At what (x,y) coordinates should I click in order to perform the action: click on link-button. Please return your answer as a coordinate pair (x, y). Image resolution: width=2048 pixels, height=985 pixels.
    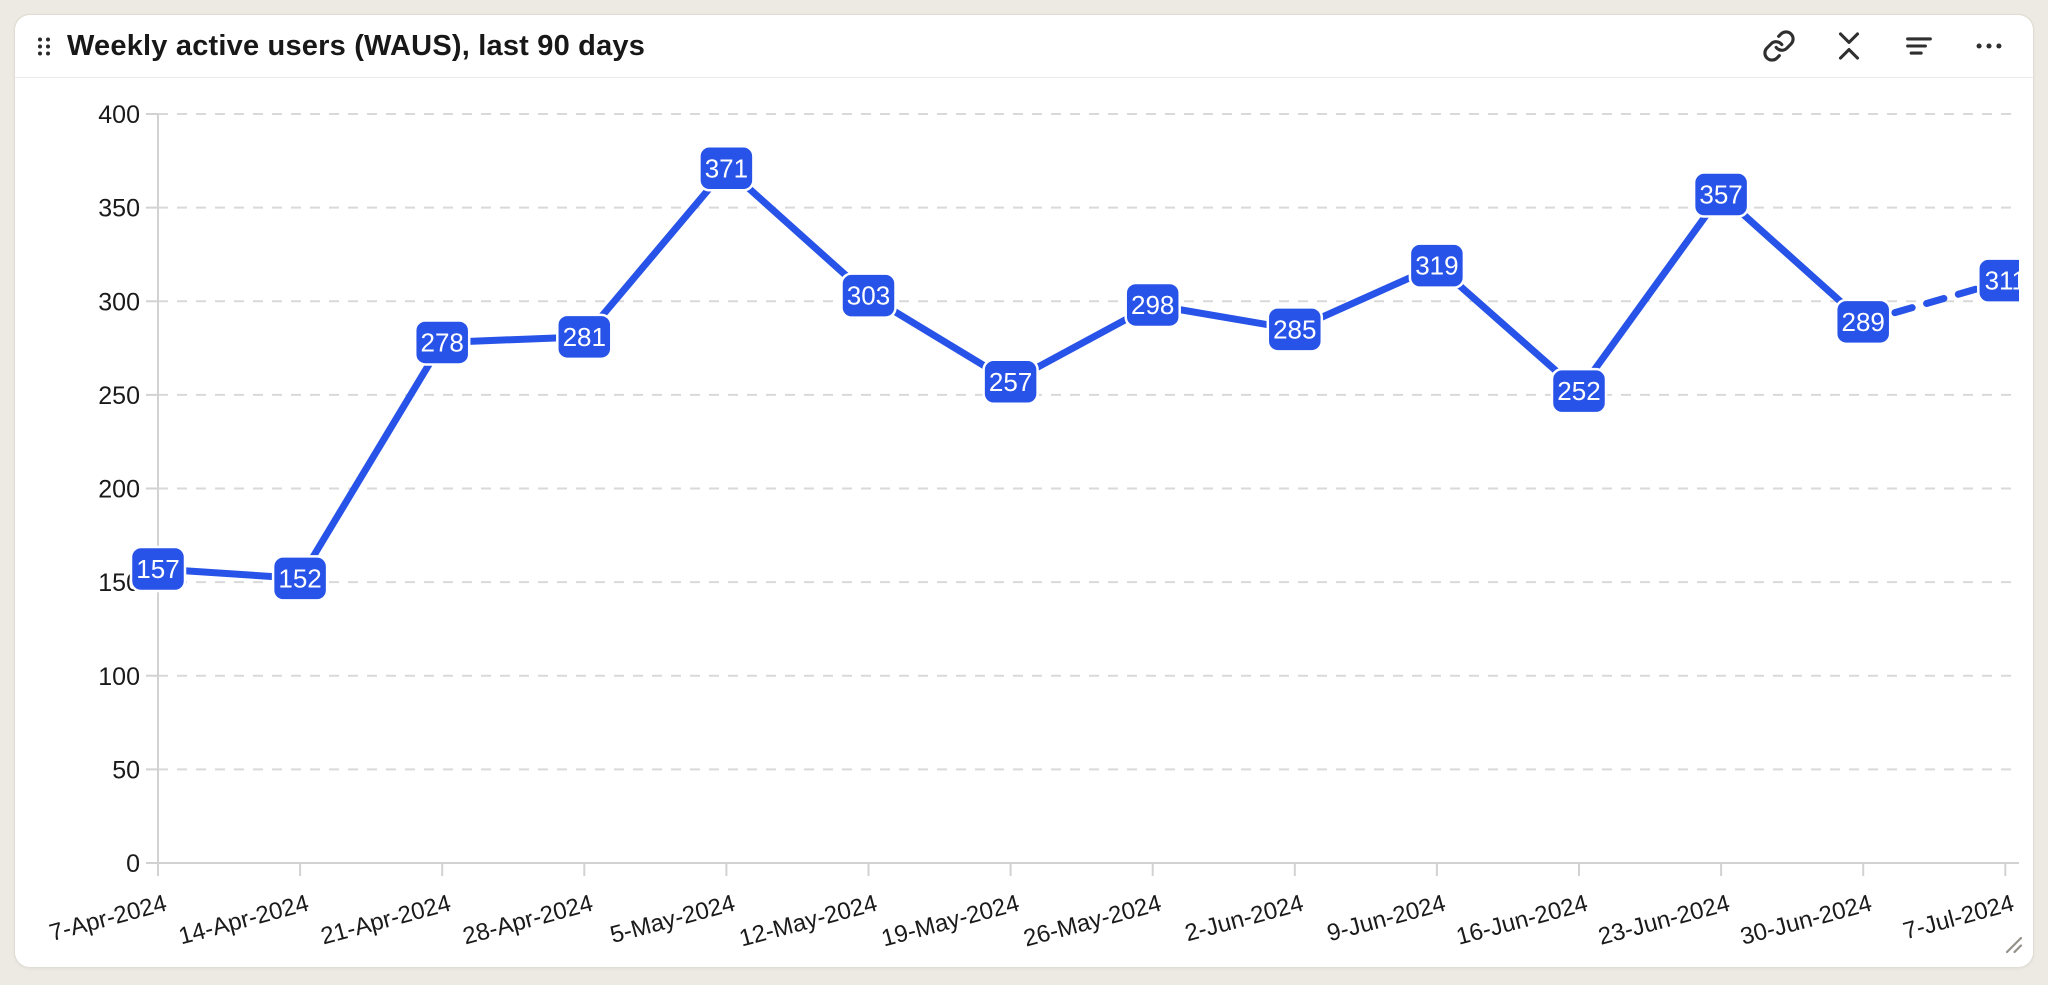
    Looking at the image, I should click on (1779, 46).